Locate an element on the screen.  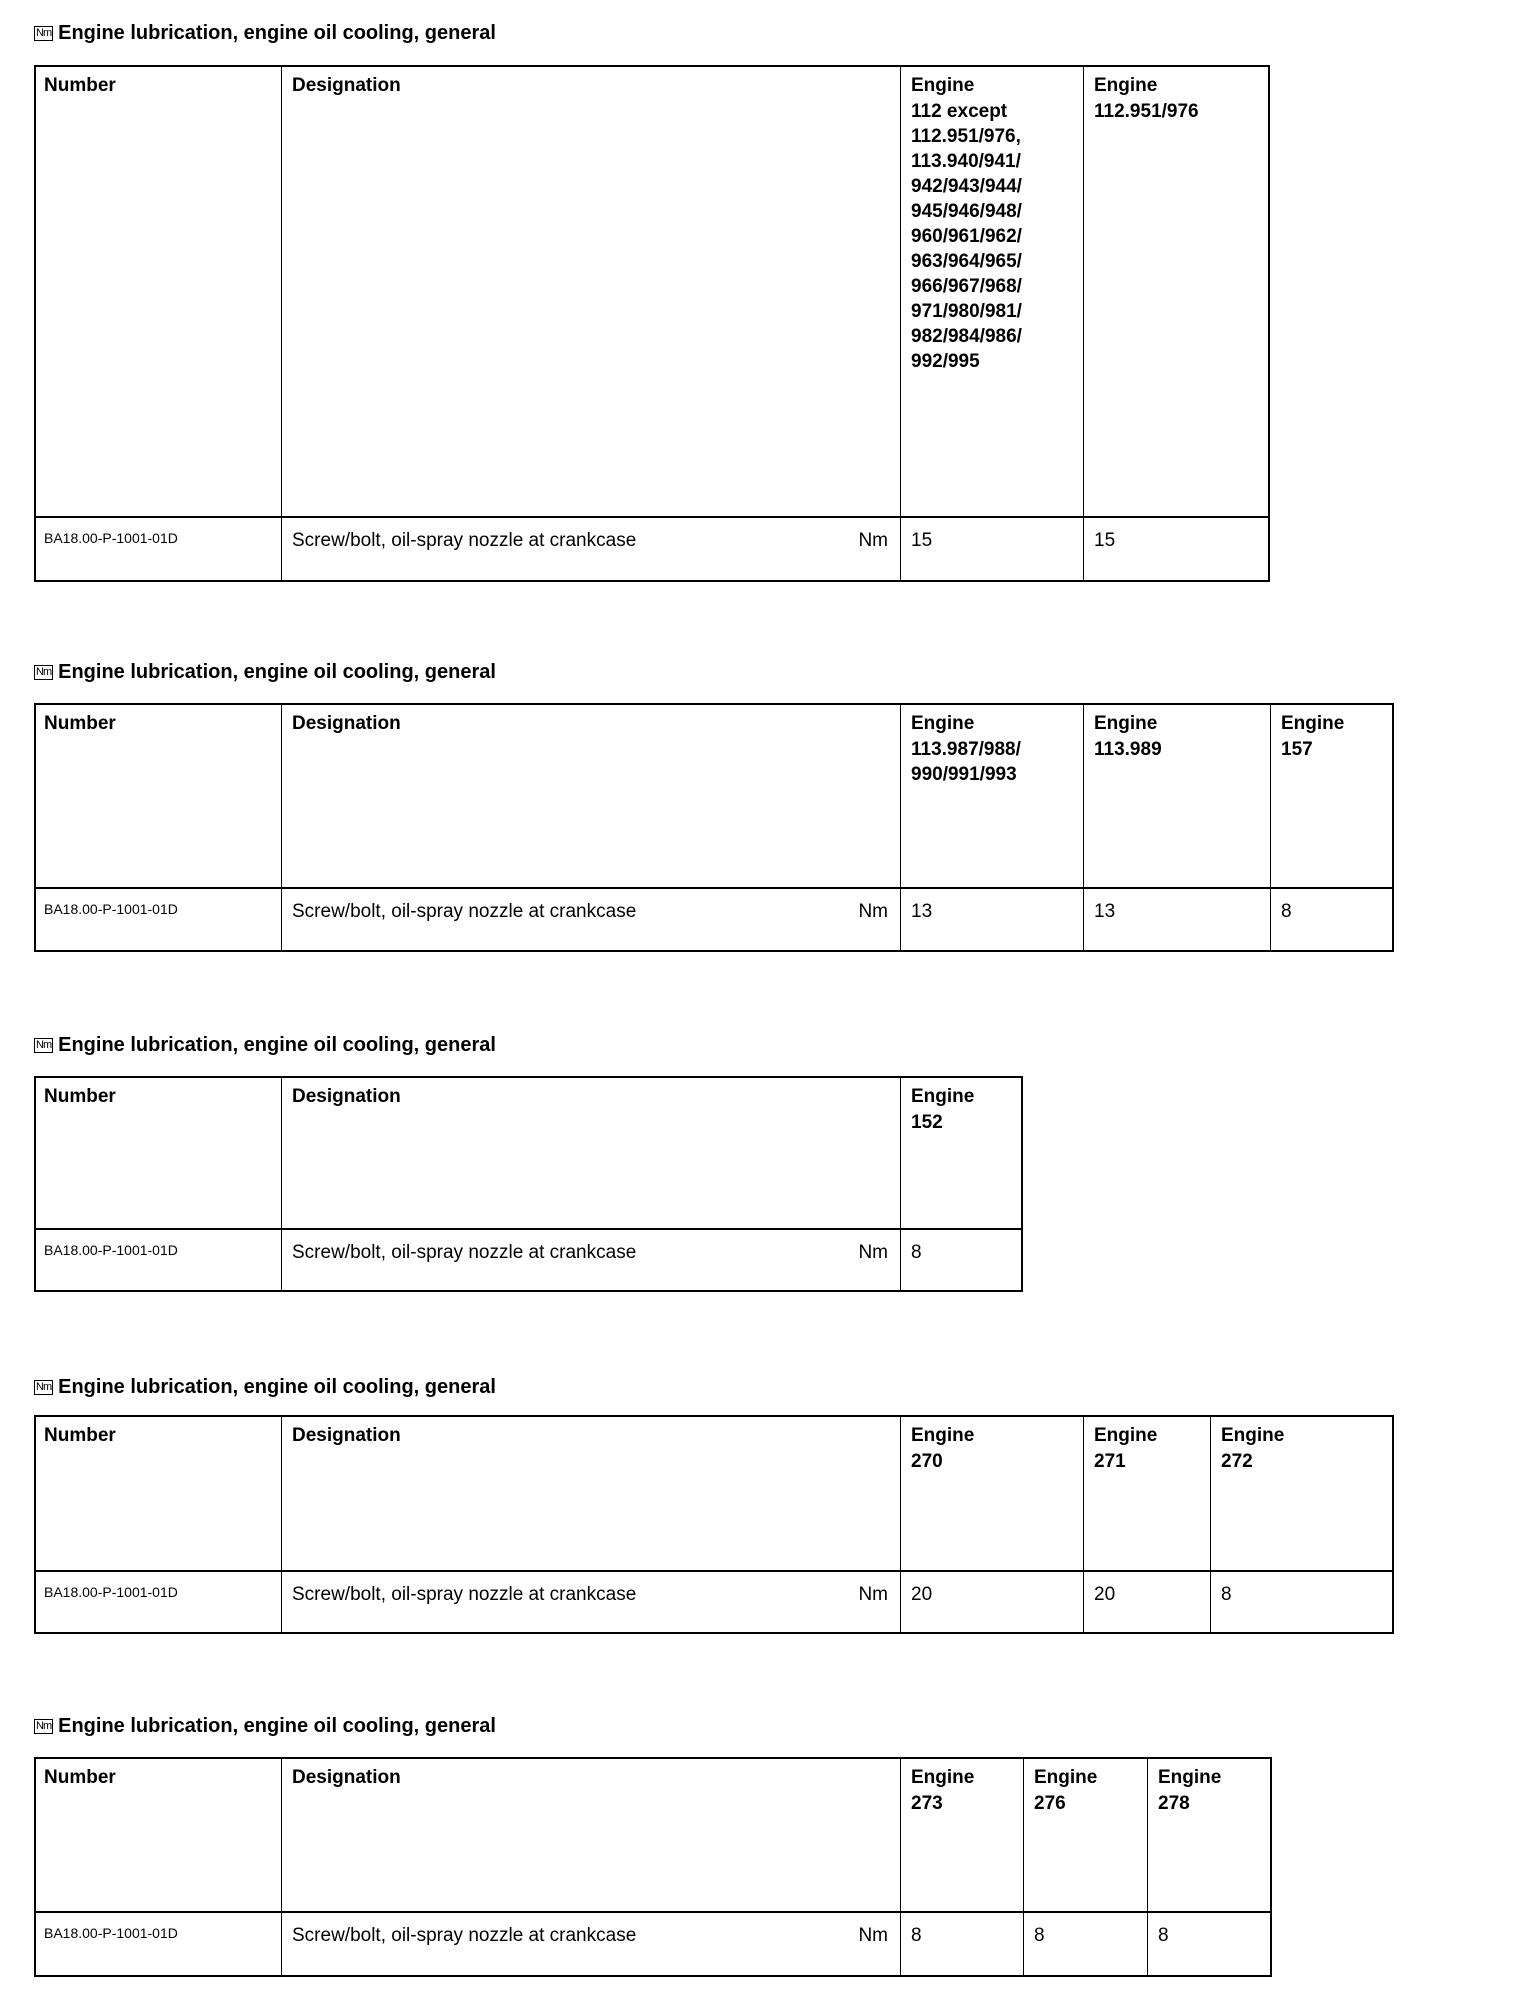
engine-variant: 272 is located at coordinates (1237, 1461).